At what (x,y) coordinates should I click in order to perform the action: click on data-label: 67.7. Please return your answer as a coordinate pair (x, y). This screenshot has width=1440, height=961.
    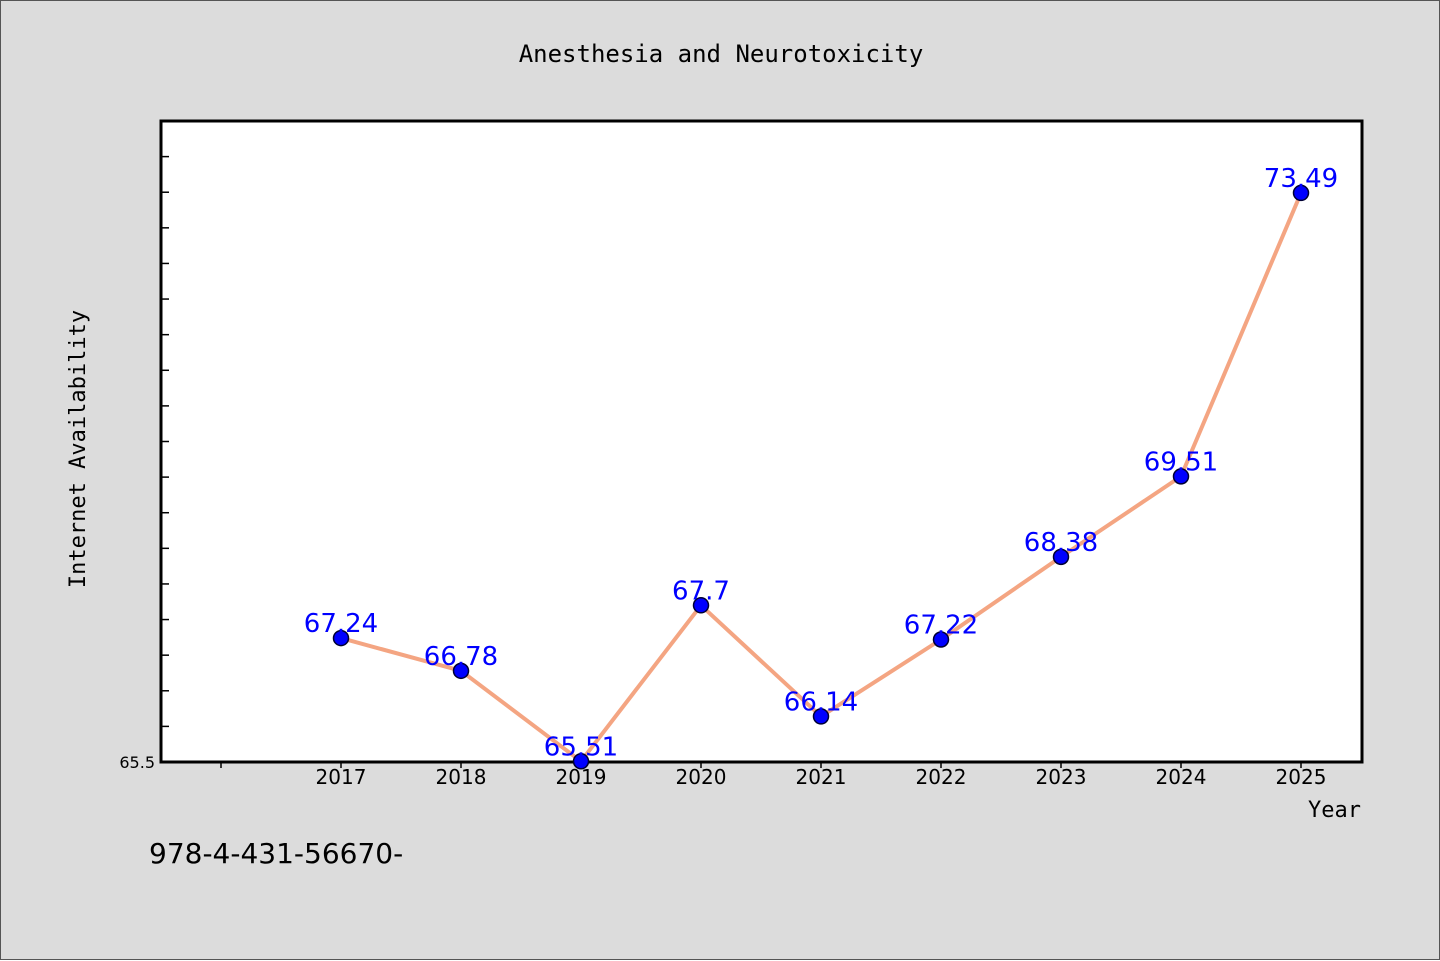
    Looking at the image, I should click on (701, 591).